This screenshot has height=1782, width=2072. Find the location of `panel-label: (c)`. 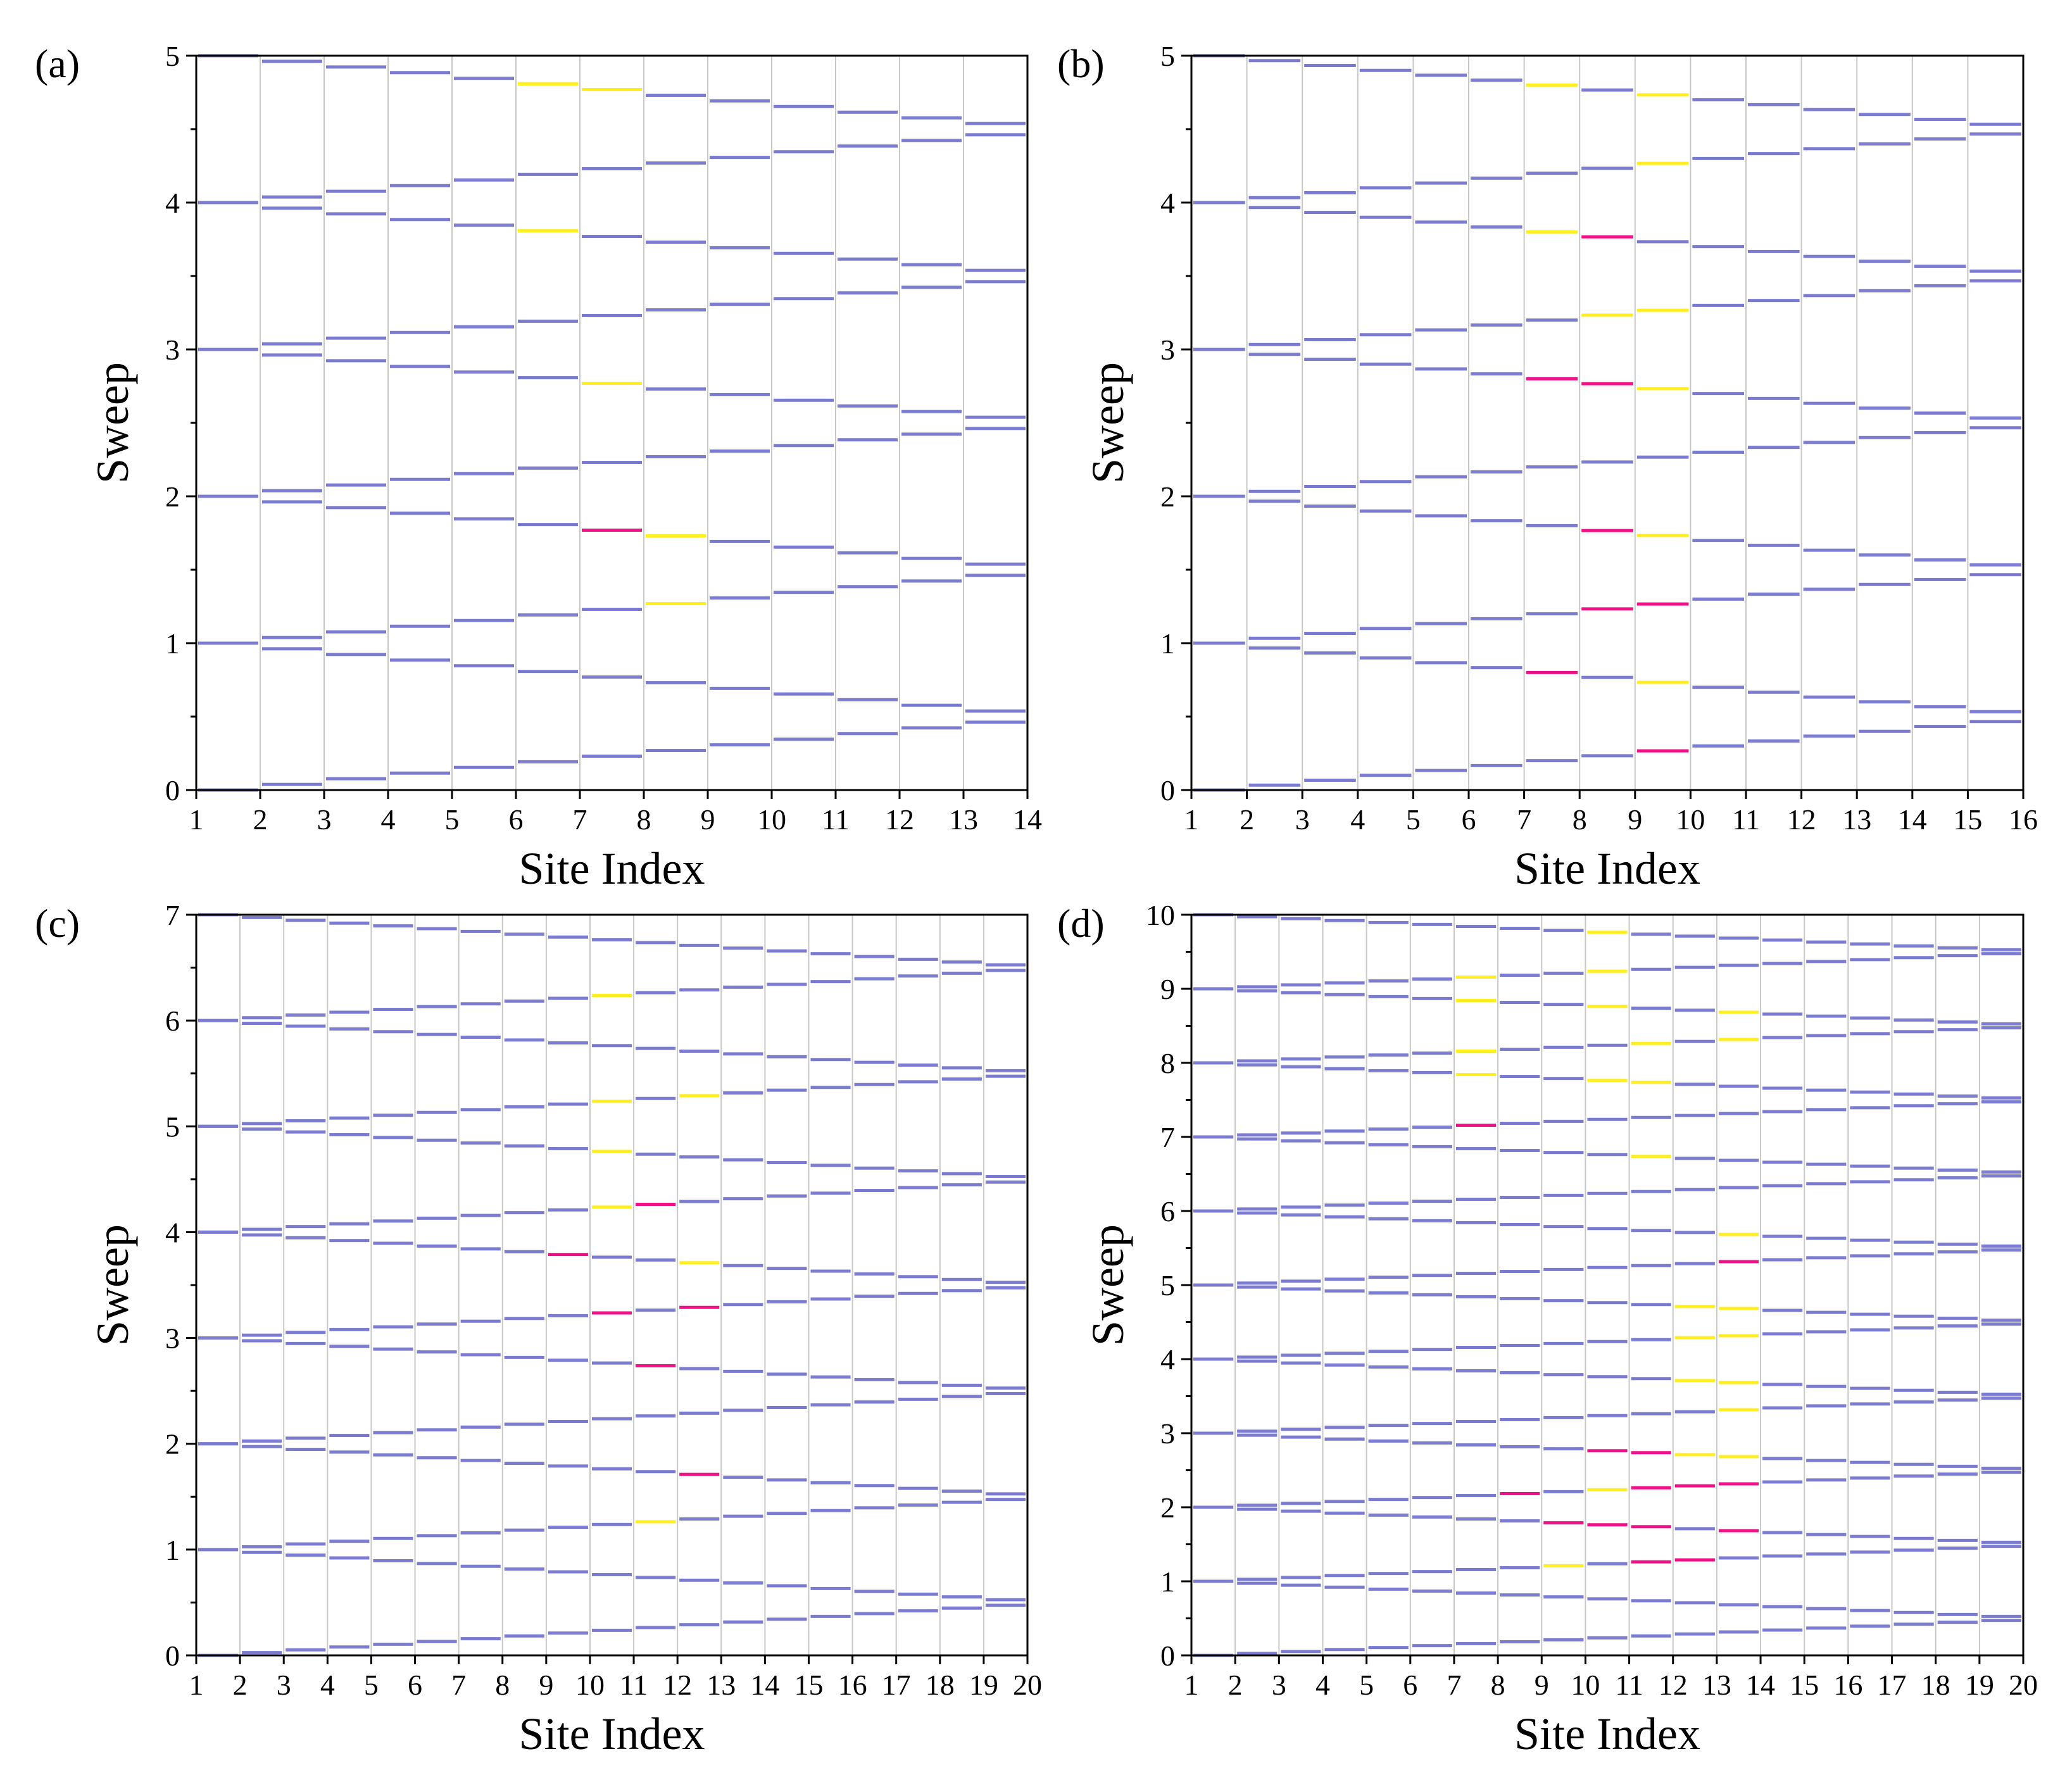

panel-label: (c) is located at coordinates (58, 923).